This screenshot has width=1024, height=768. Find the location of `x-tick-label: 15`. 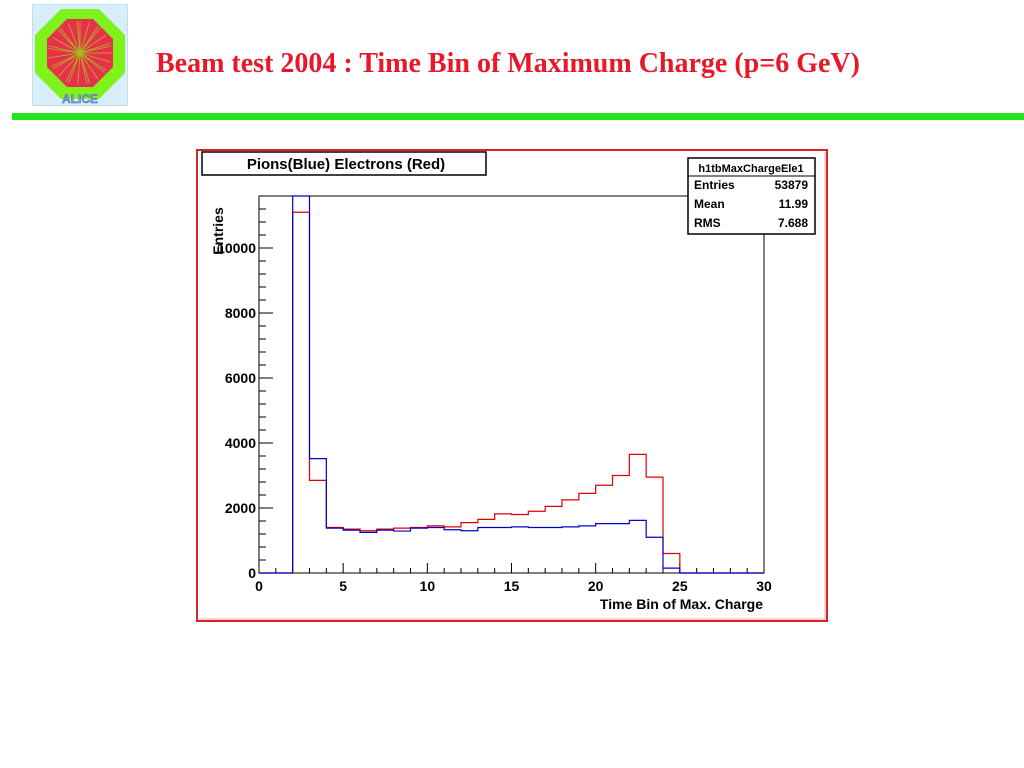

x-tick-label: 15 is located at coordinates (512, 586).